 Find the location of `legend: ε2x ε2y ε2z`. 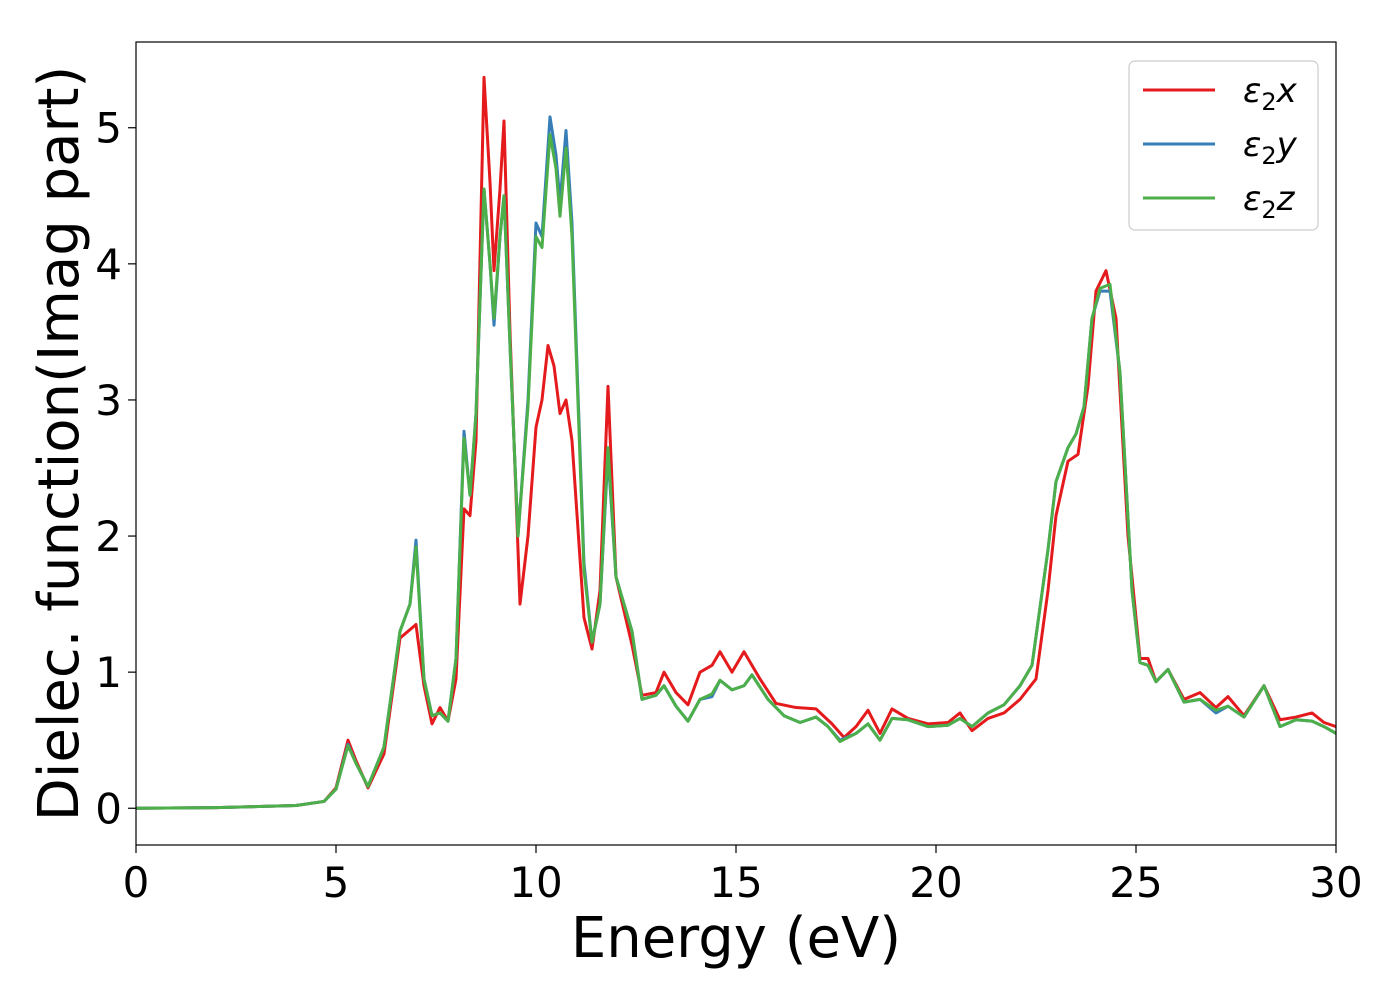

legend: ε2x ε2y ε2z is located at coordinates (1223, 145).